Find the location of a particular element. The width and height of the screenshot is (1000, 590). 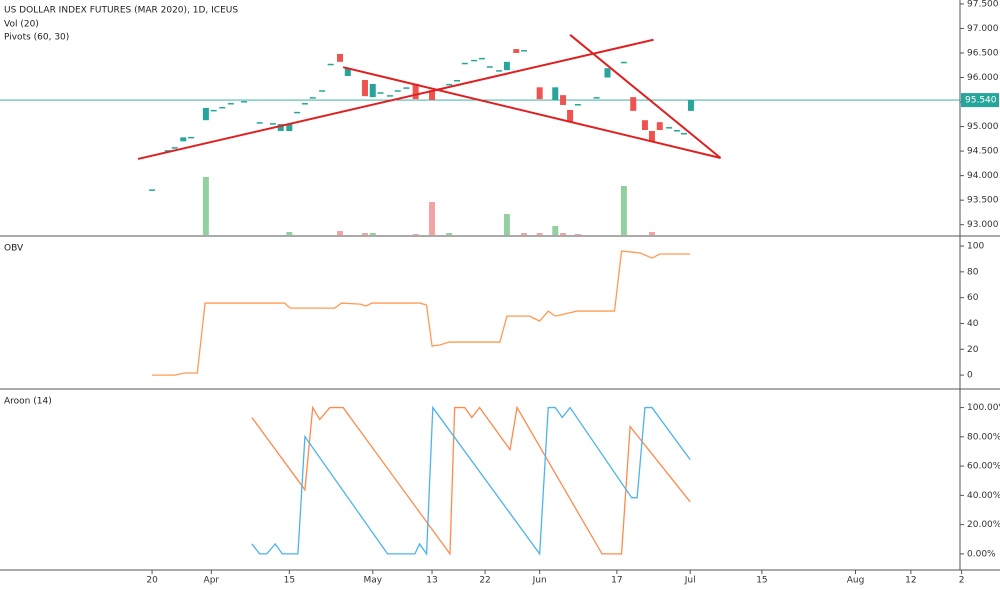

x-tick-label: Jun is located at coordinates (539, 581).